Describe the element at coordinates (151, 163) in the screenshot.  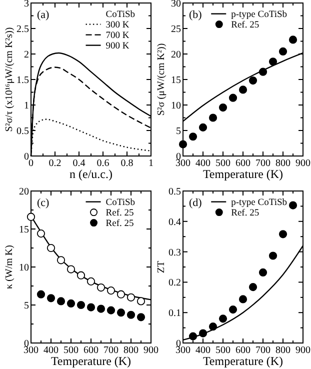
I see `x-tick-label: 1` at that location.